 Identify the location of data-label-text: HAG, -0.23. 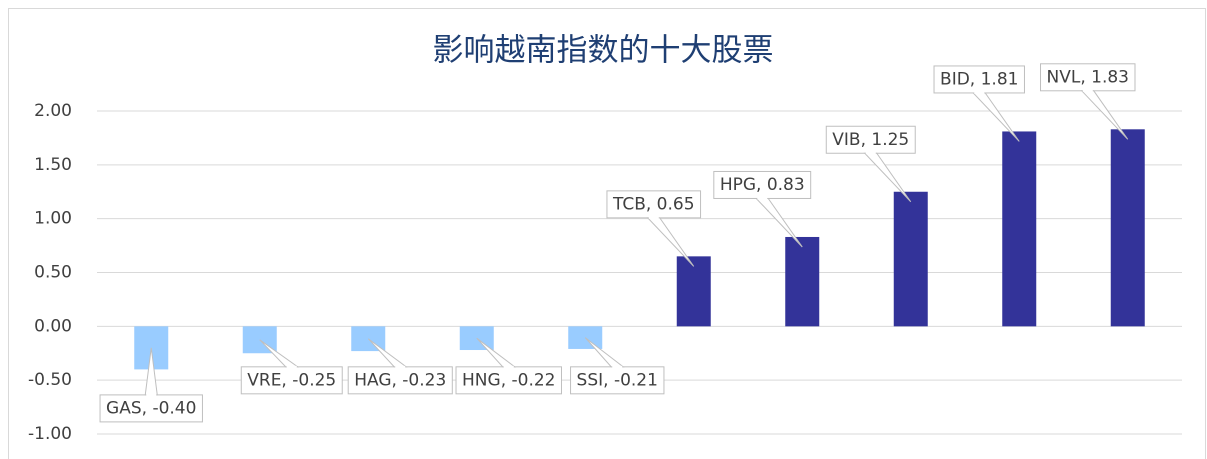
(400, 380).